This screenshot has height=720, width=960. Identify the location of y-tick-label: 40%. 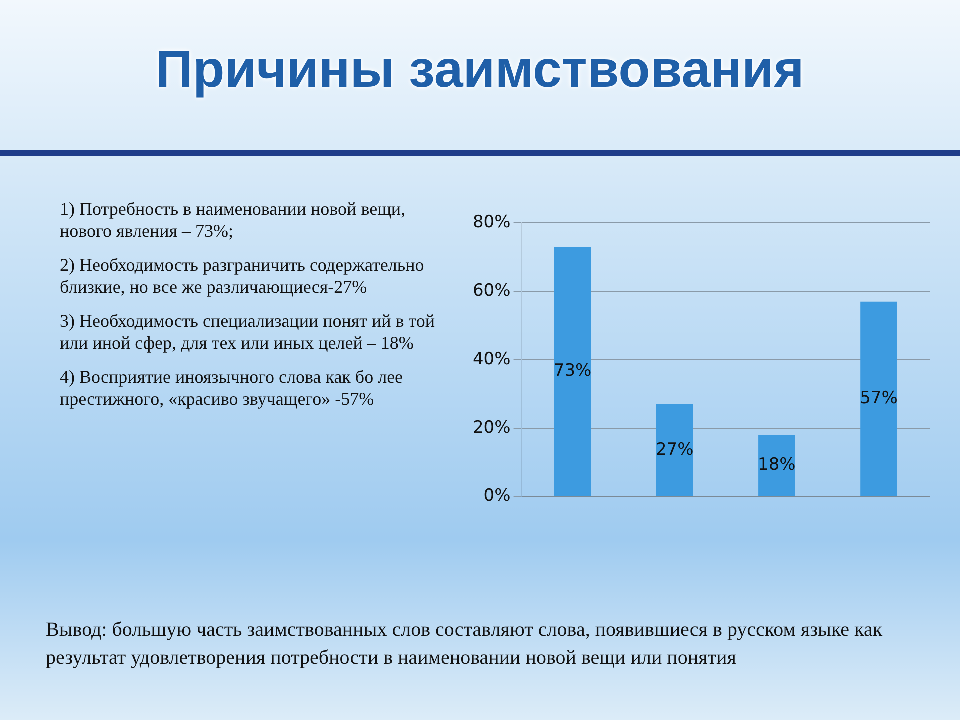
(491, 359).